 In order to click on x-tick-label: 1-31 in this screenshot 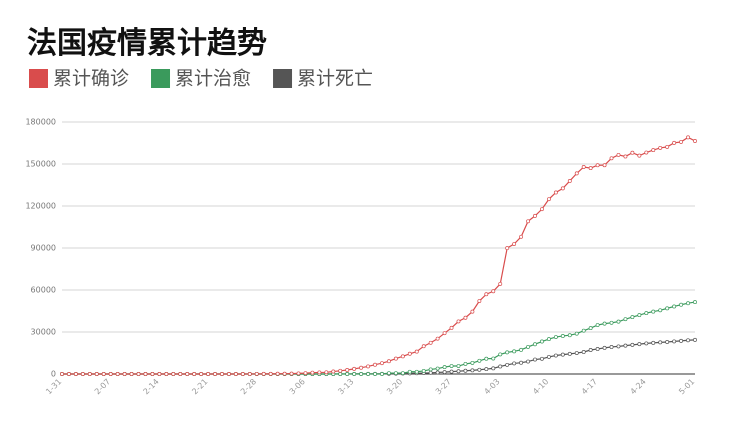, I will do `click(53, 386)`.